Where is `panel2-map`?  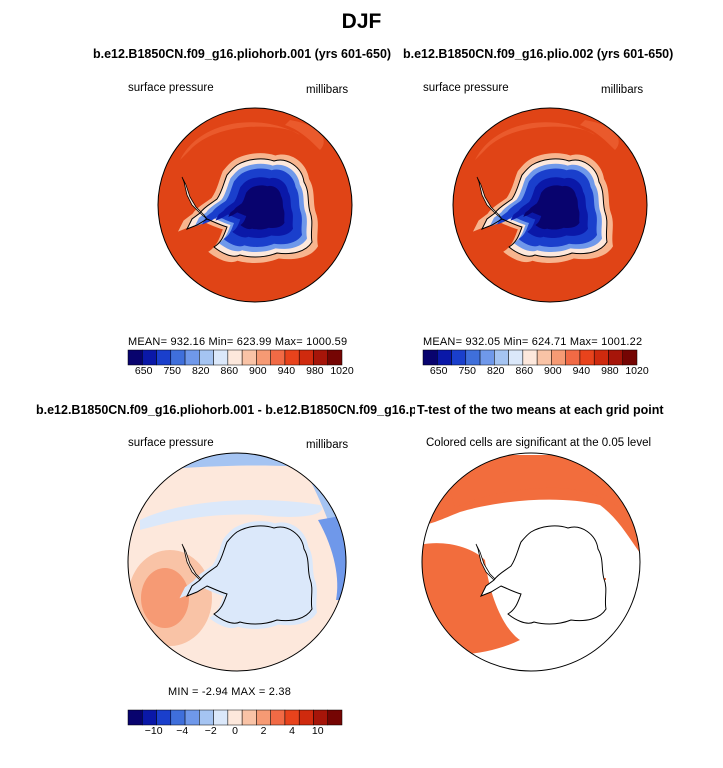 panel2-map is located at coordinates (550, 205).